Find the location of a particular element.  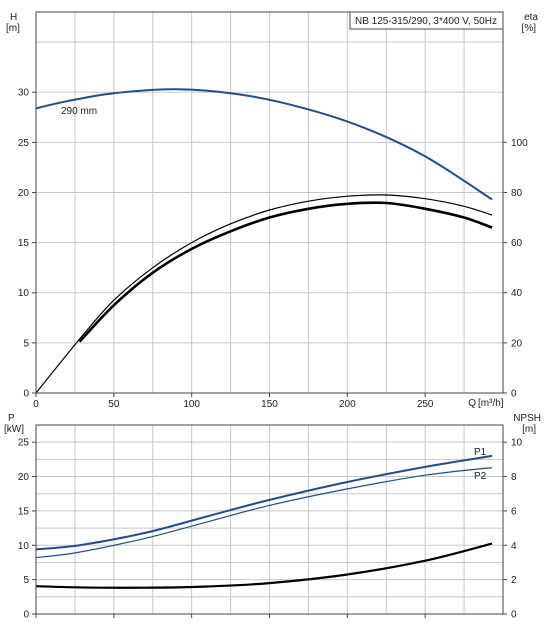

bottom-left-axis-title: P is located at coordinates (11, 418).